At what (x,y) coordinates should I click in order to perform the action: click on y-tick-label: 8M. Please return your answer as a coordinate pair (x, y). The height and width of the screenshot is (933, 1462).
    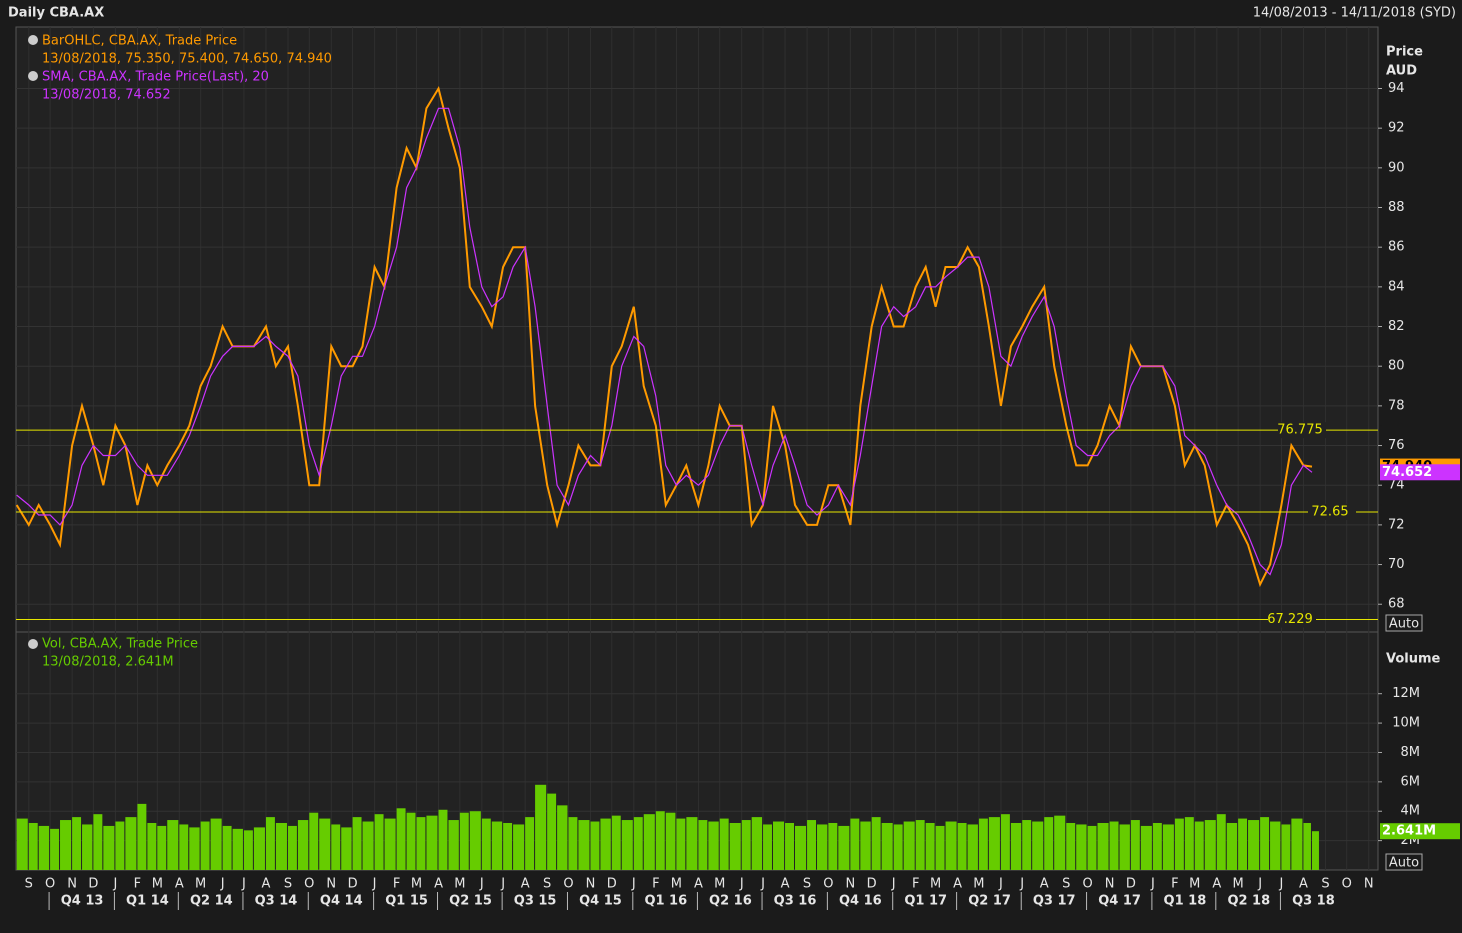
    Looking at the image, I should click on (1411, 752).